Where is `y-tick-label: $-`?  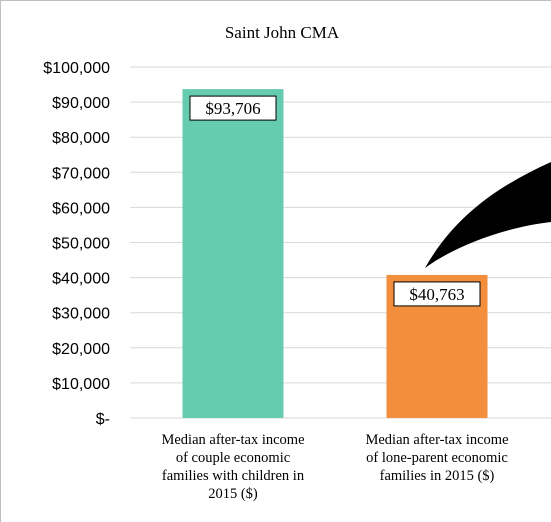 y-tick-label: $- is located at coordinates (103, 419).